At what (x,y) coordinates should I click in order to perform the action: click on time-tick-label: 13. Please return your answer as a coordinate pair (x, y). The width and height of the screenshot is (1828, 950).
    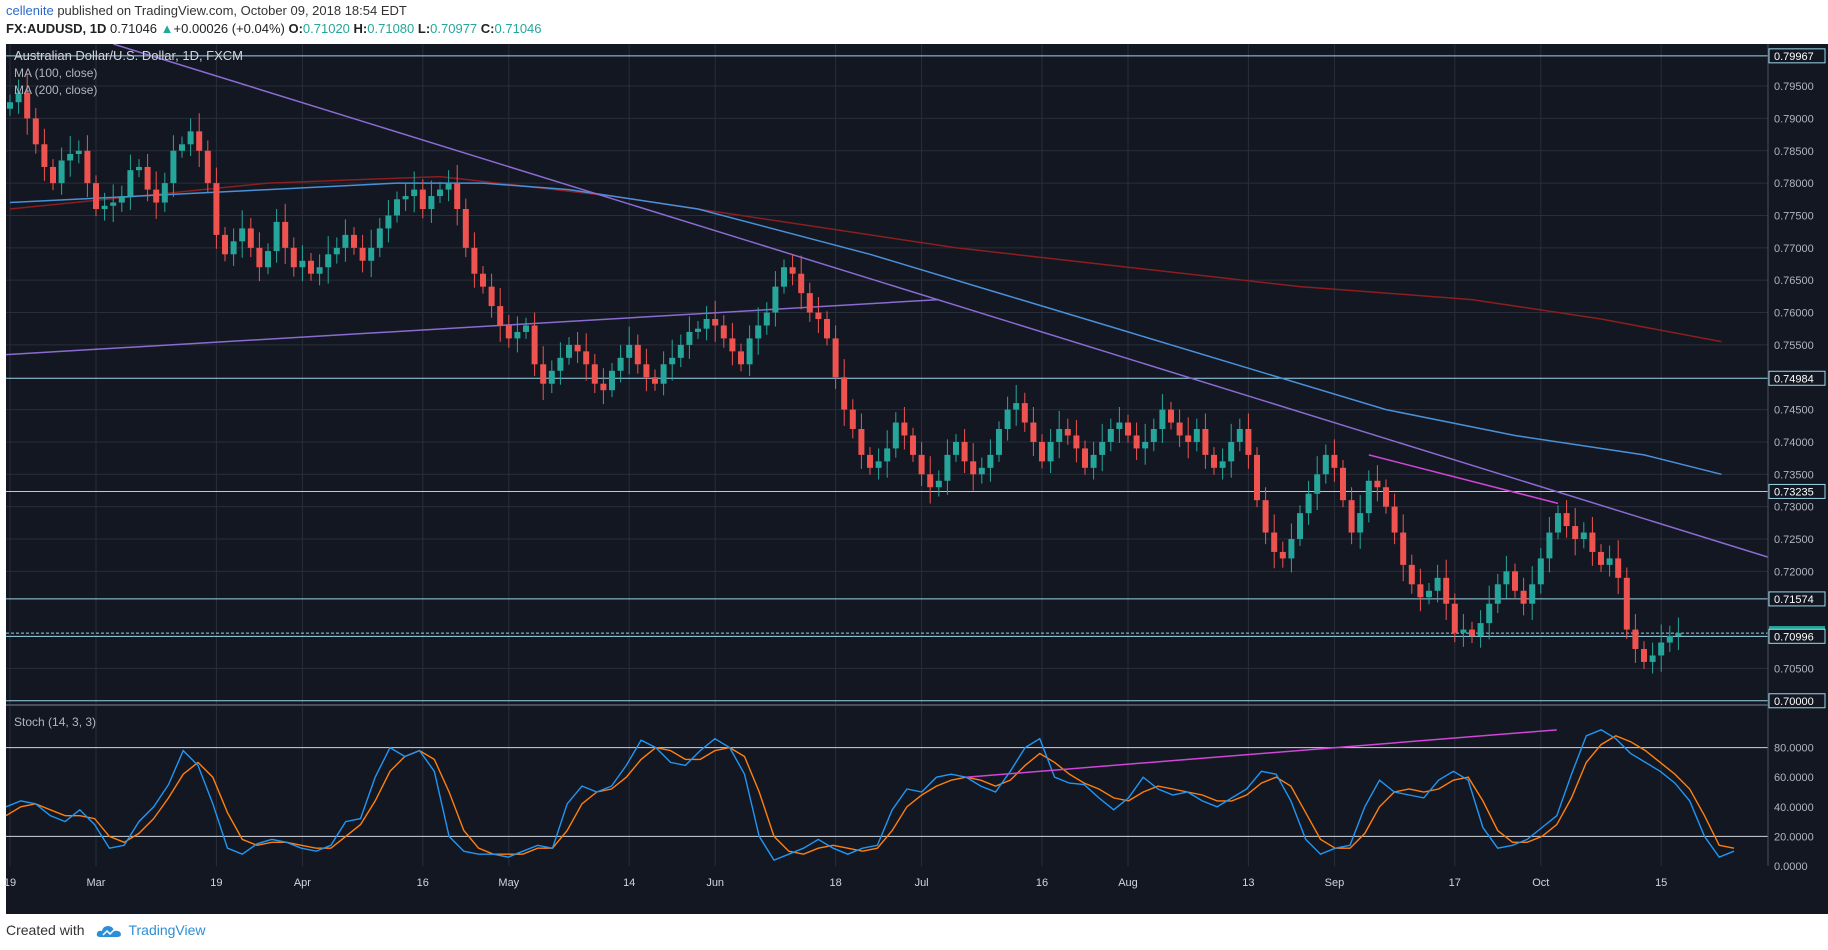
    Looking at the image, I should click on (1248, 883).